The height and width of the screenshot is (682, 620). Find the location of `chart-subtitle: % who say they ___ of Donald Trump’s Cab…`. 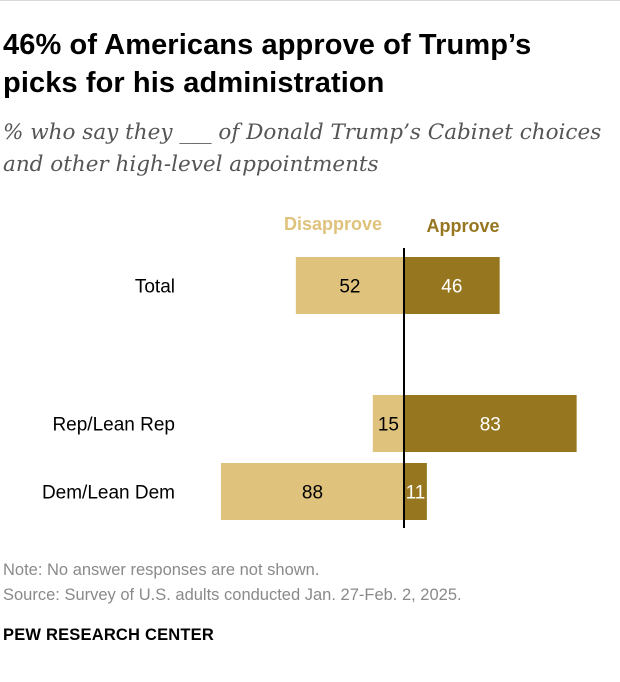

chart-subtitle: % who say they ___ of Donald Trump’s Cab… is located at coordinates (302, 148).